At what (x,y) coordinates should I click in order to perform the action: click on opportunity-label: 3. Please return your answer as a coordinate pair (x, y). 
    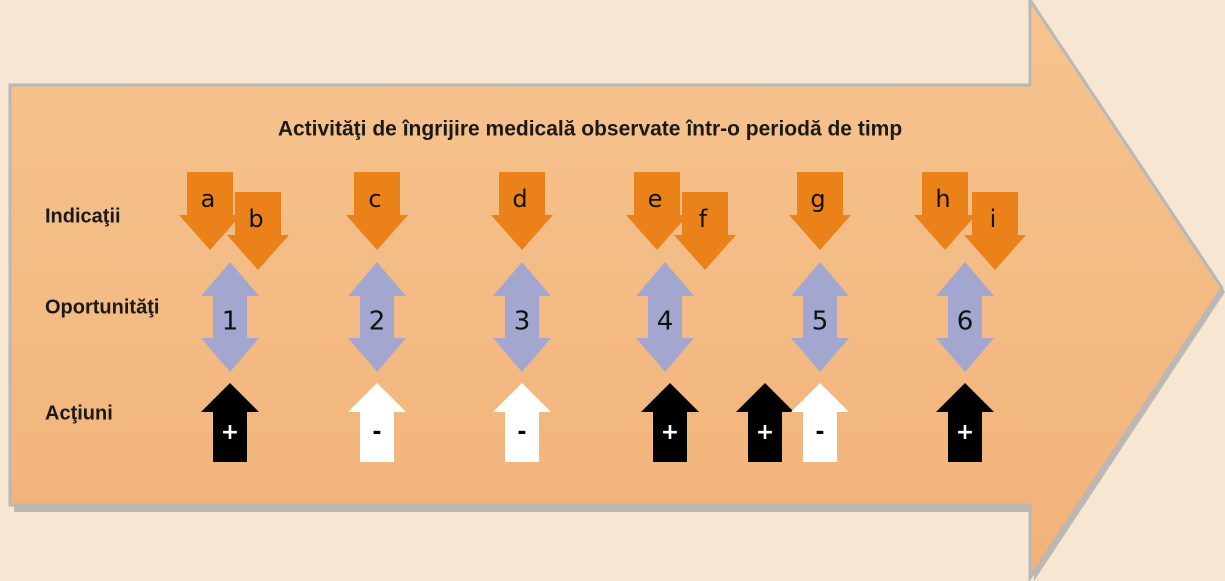
    Looking at the image, I should click on (522, 322).